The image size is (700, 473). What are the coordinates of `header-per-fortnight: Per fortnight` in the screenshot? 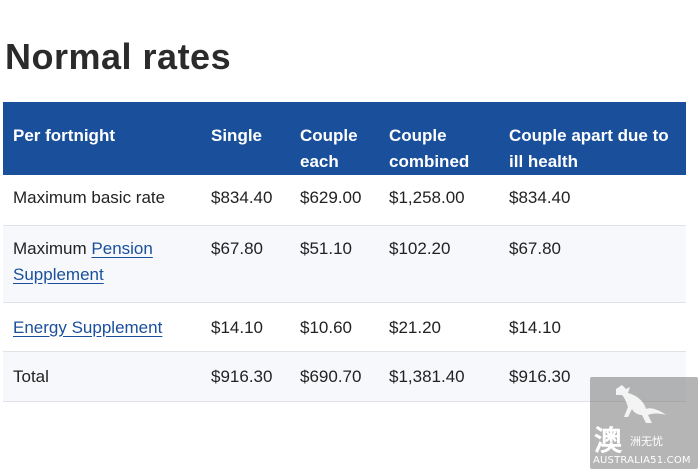 It's located at (102, 138).